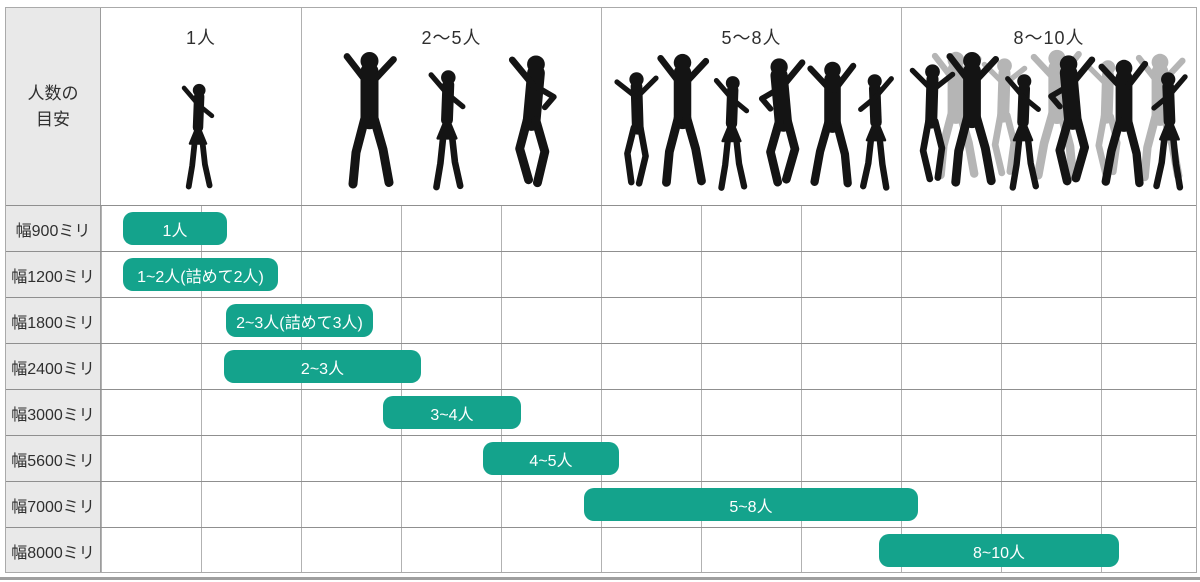  What do you see at coordinates (999, 553) in the screenshot?
I see `capacity-bar-label: 8~10人` at bounding box center [999, 553].